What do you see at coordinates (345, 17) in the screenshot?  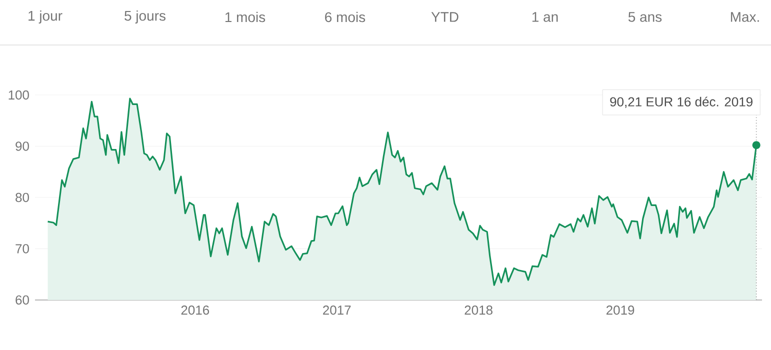 I see `text: 6 mois` at bounding box center [345, 17].